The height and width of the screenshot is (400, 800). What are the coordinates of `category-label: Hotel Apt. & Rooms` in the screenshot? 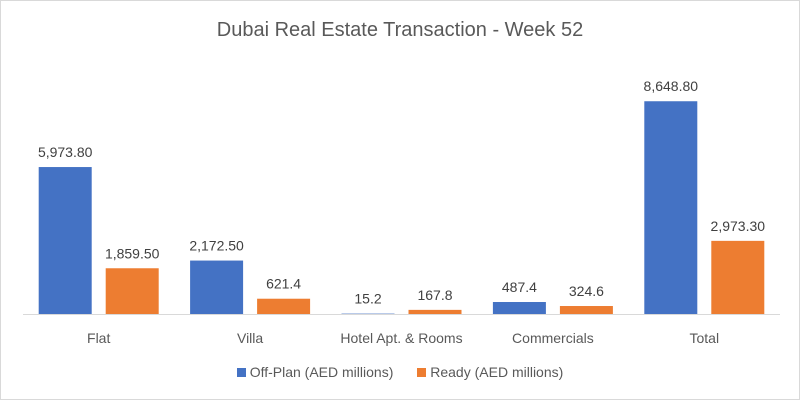 It's located at (401, 338).